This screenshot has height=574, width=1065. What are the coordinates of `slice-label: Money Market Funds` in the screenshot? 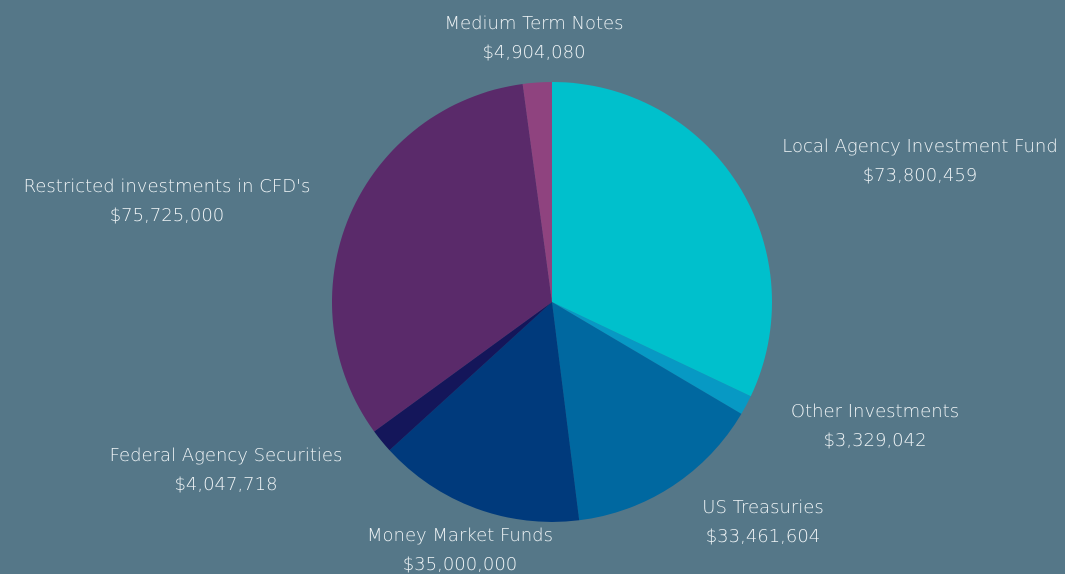 It's located at (460, 535).